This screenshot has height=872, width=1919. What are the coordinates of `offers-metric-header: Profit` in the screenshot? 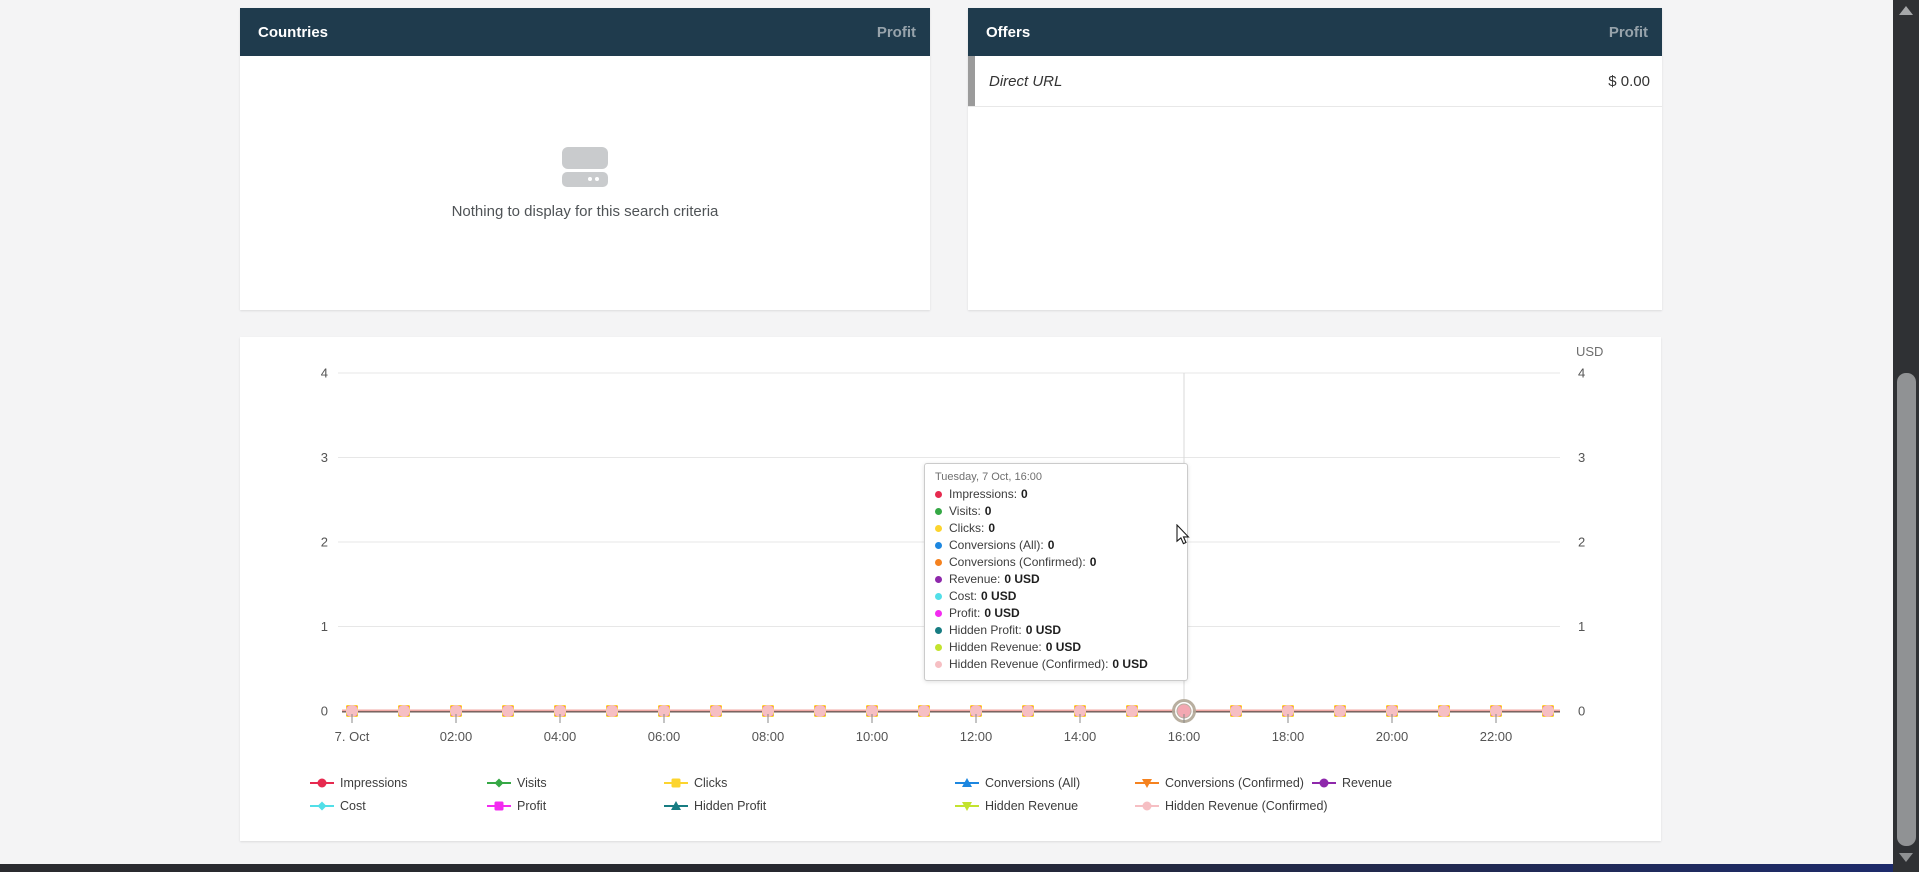 It's located at (1628, 32).